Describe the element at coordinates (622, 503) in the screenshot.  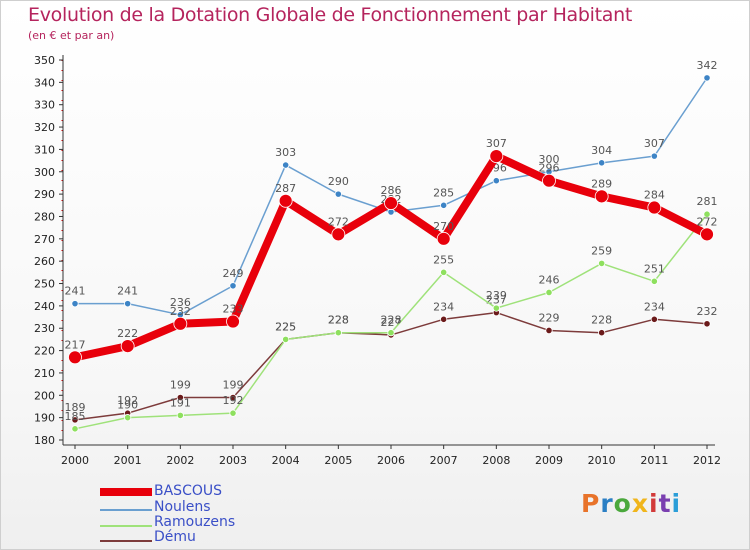
I see `logo-letter: o` at that location.